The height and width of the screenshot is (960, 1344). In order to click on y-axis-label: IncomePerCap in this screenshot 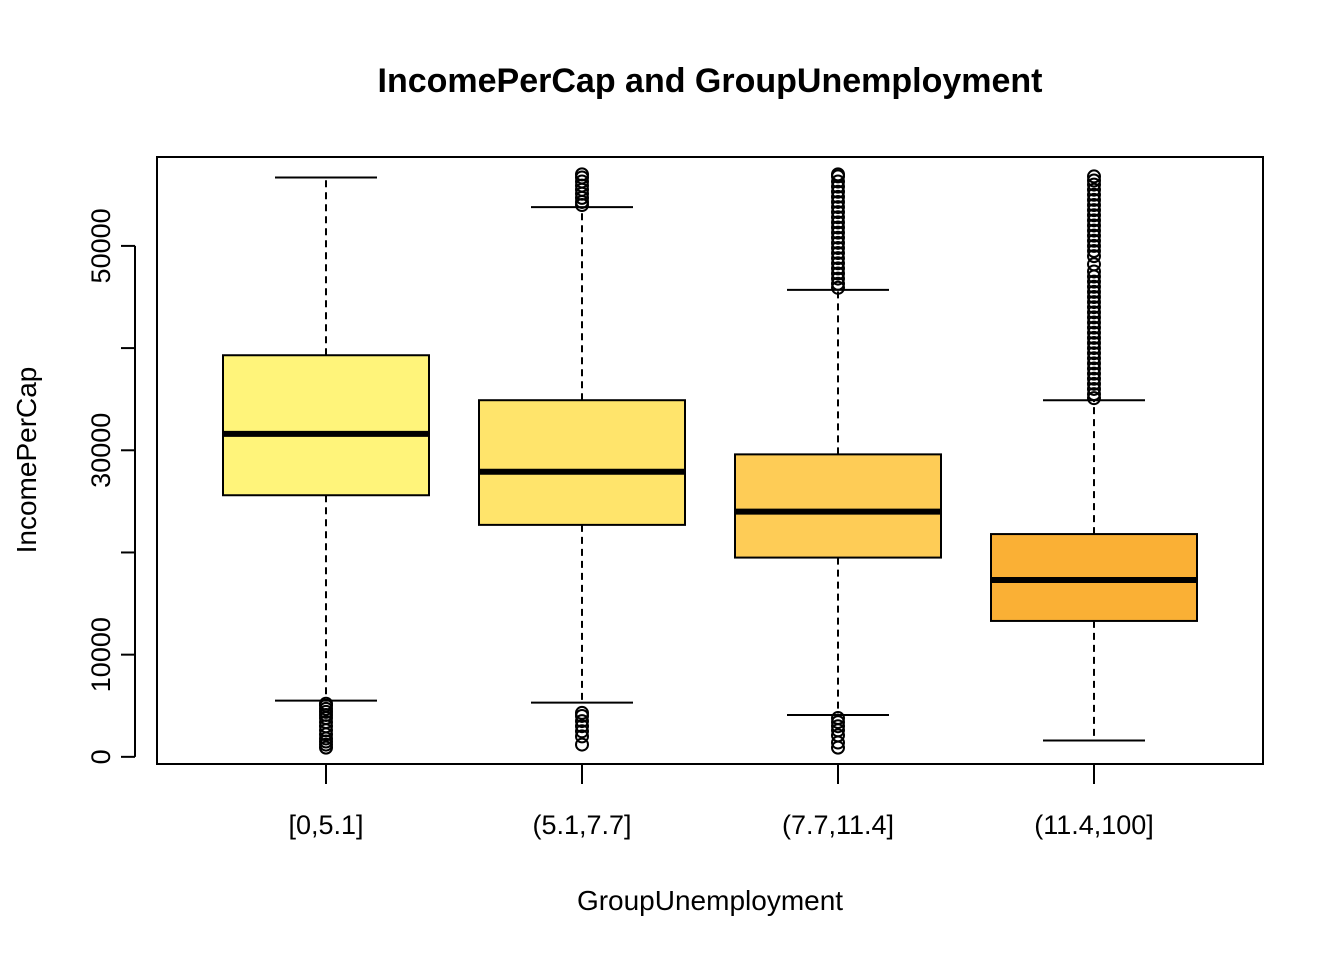, I will do `click(26, 460)`.